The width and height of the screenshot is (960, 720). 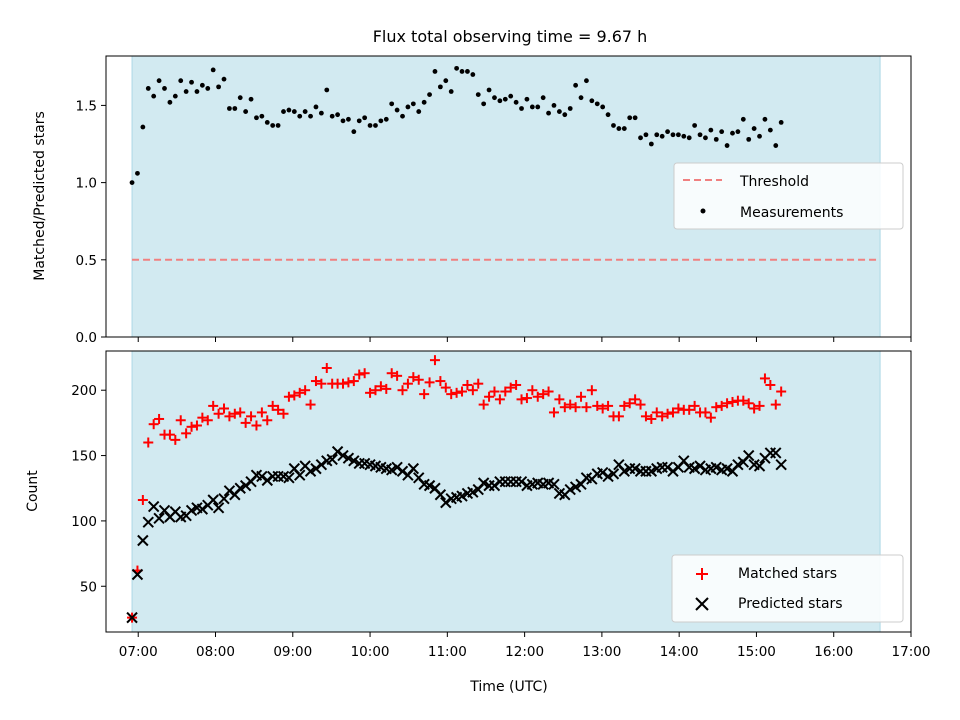 I want to click on count-legend: Matched stars Predicted stars, so click(x=787, y=588).